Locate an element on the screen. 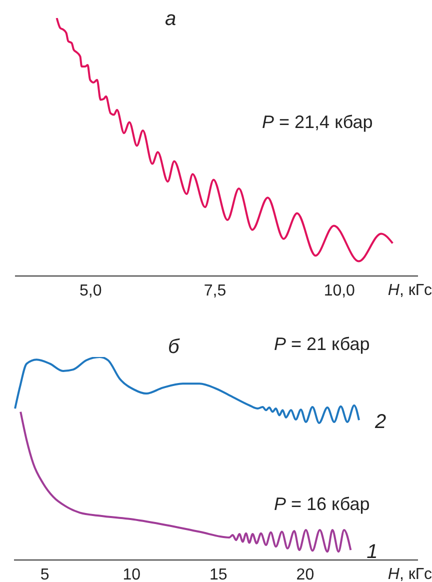  series-label: 2 is located at coordinates (380, 422).